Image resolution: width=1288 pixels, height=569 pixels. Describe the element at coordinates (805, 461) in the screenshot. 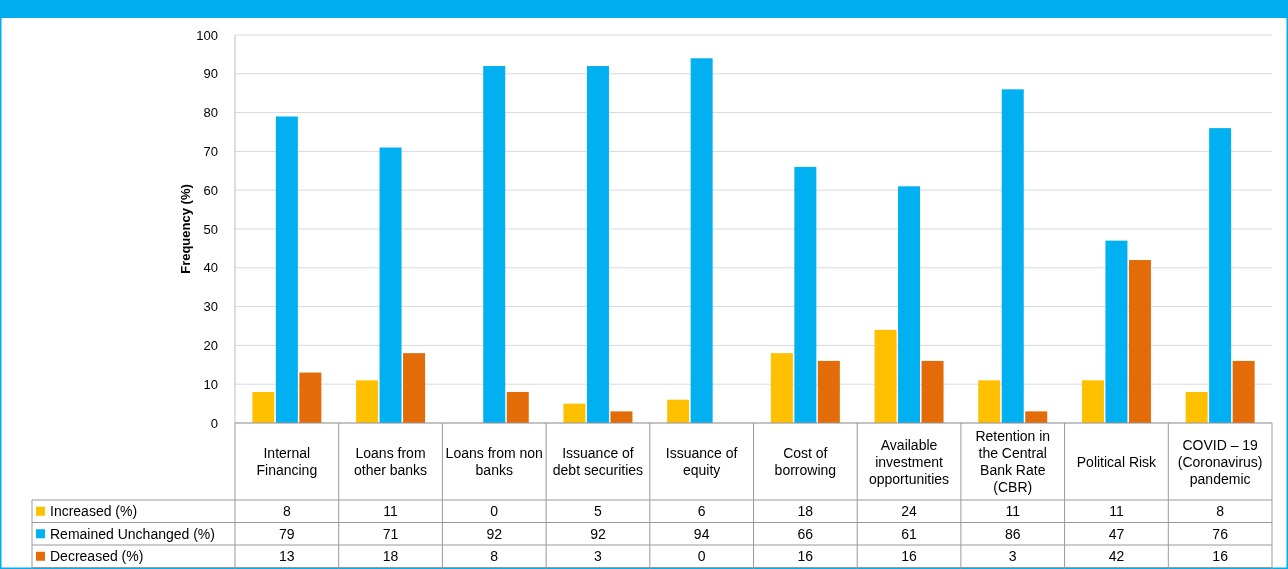

I see `x-tick-label: Cost of borrowing` at that location.